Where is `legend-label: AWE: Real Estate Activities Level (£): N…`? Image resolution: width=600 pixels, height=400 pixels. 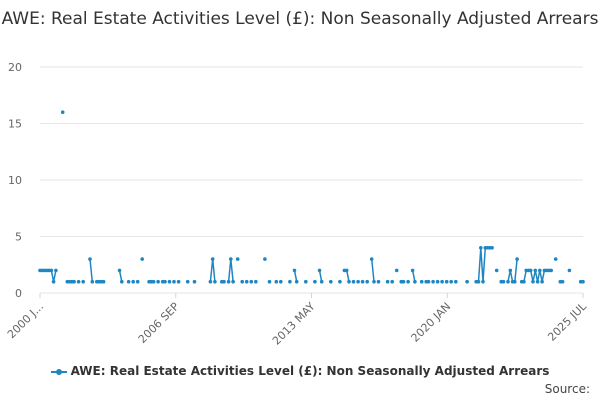
legend-label: AWE: Real Estate Activities Level (£): N… is located at coordinates (310, 371).